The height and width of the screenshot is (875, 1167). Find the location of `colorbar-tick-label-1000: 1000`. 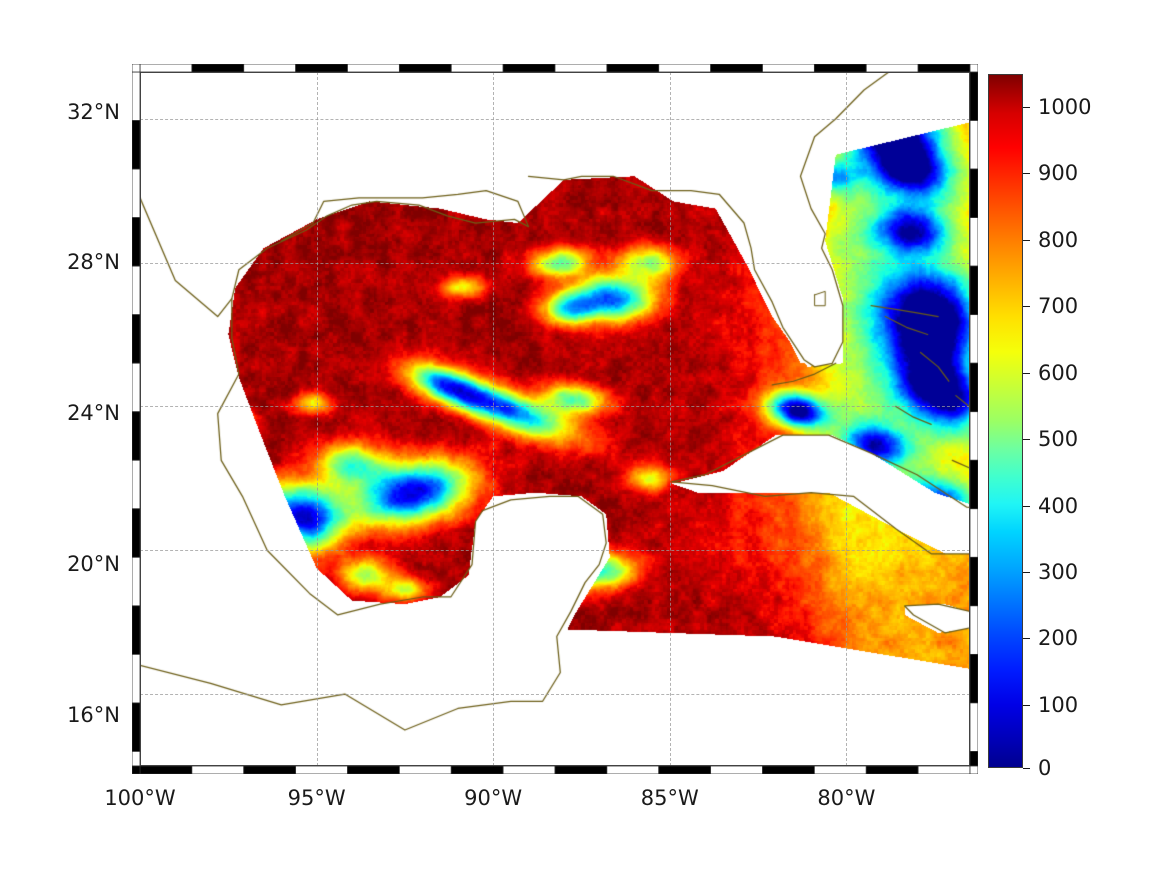

colorbar-tick-label-1000: 1000 is located at coordinates (1065, 107).